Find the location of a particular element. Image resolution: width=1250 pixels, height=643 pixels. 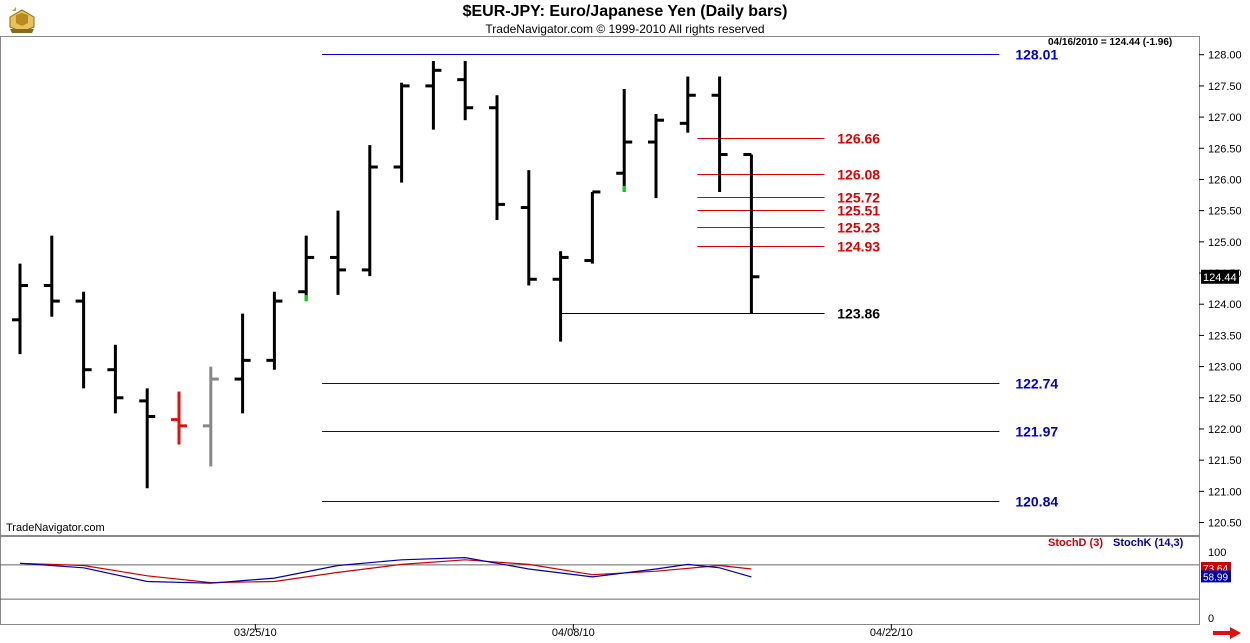

last-price-label: 124.44 is located at coordinates (1220, 278).